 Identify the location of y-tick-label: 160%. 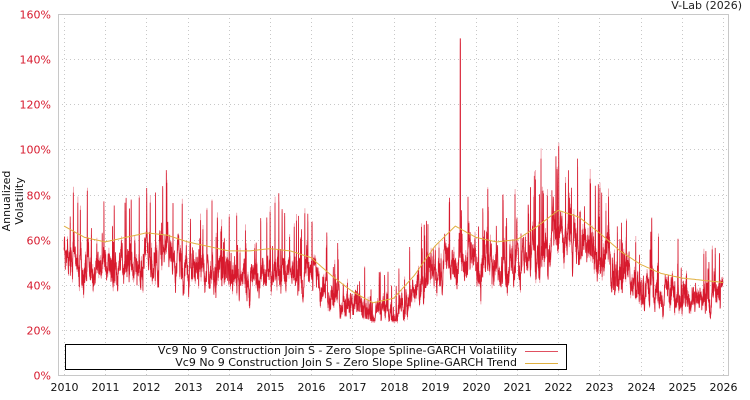
(35, 15).